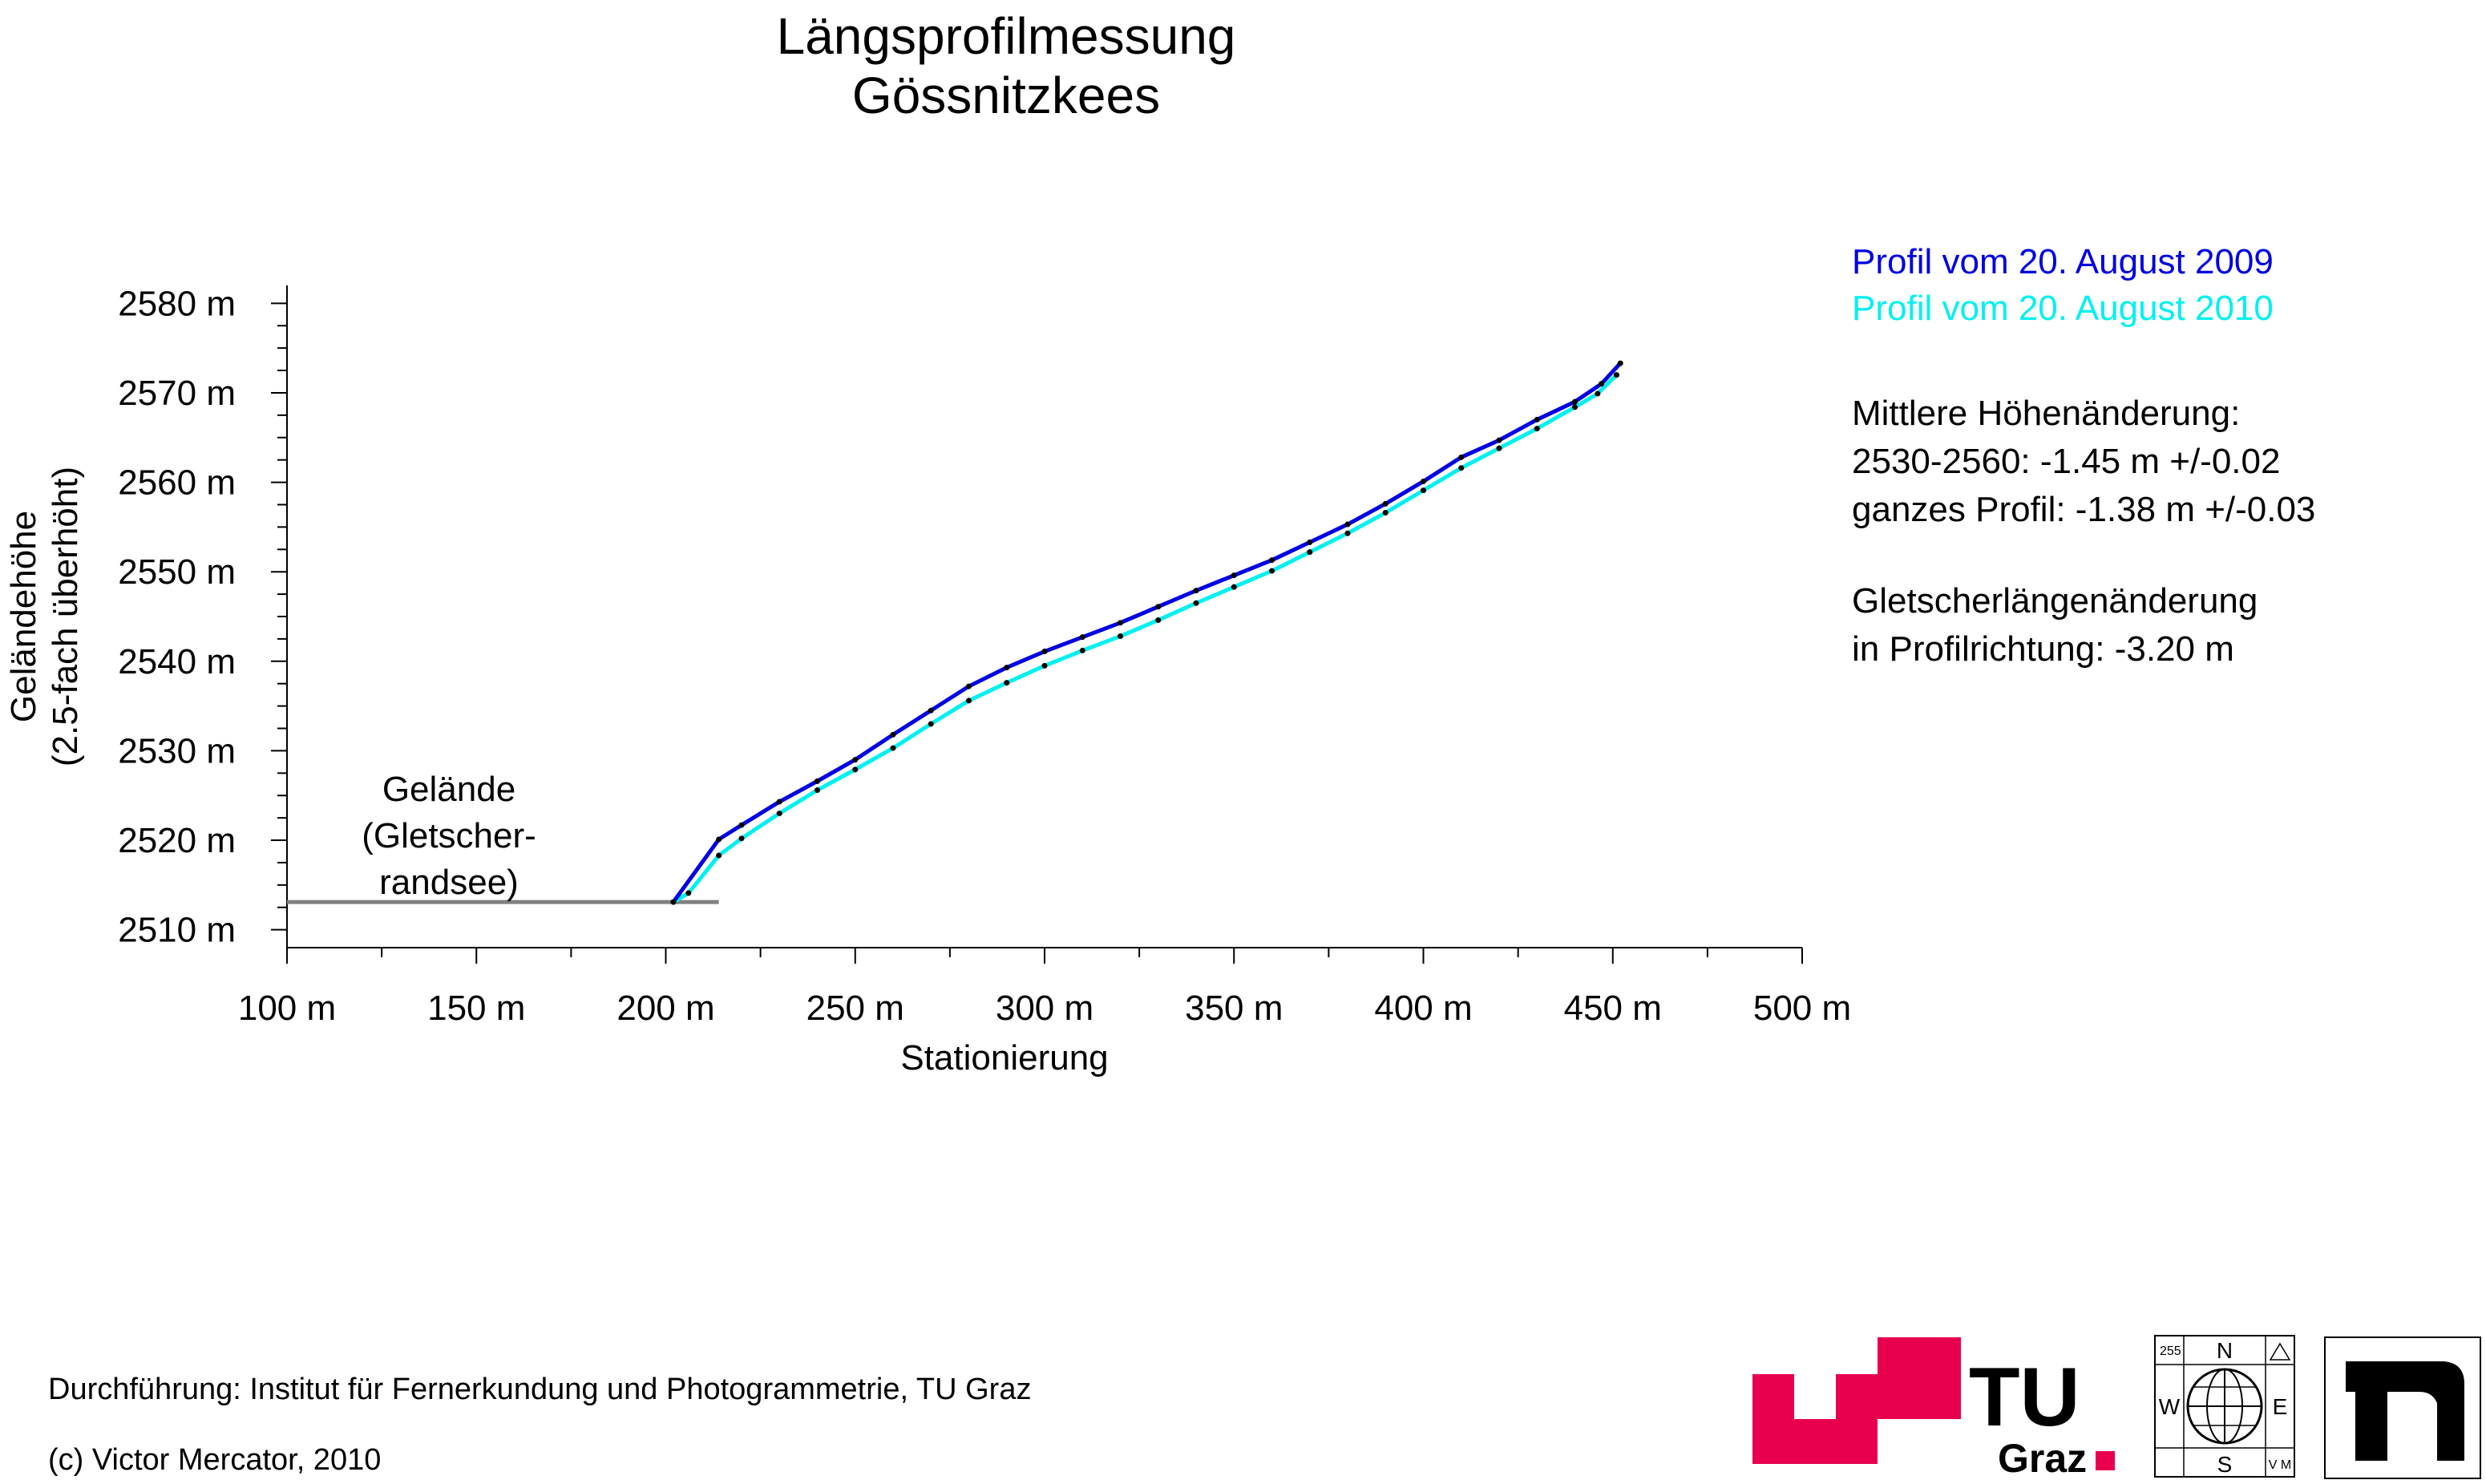 The width and height of the screenshot is (2486, 1484). What do you see at coordinates (2405, 1411) in the screenshot?
I see `institute-logo-shape` at bounding box center [2405, 1411].